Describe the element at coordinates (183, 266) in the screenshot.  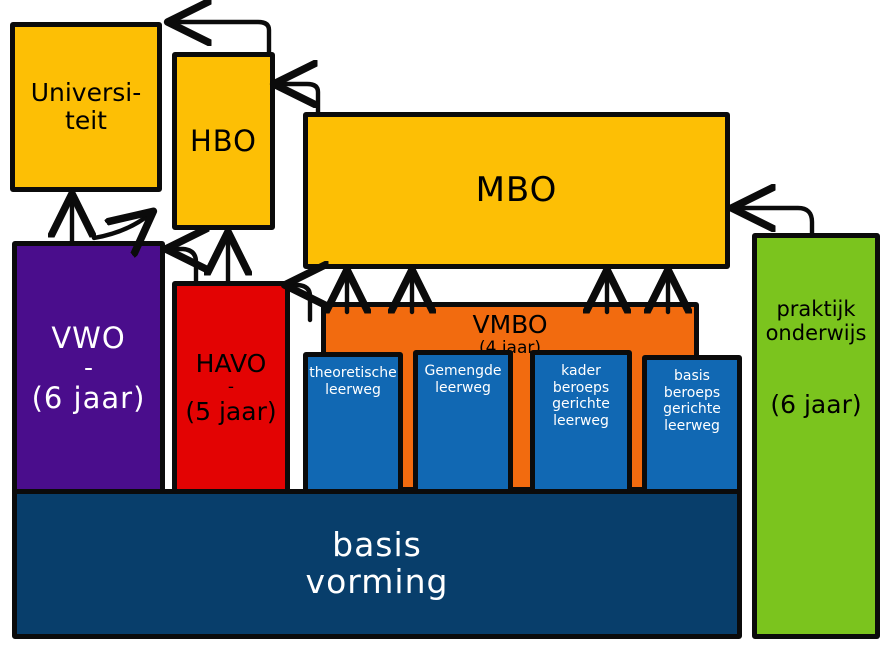
I see `arrow-havo-to-vwo` at that location.